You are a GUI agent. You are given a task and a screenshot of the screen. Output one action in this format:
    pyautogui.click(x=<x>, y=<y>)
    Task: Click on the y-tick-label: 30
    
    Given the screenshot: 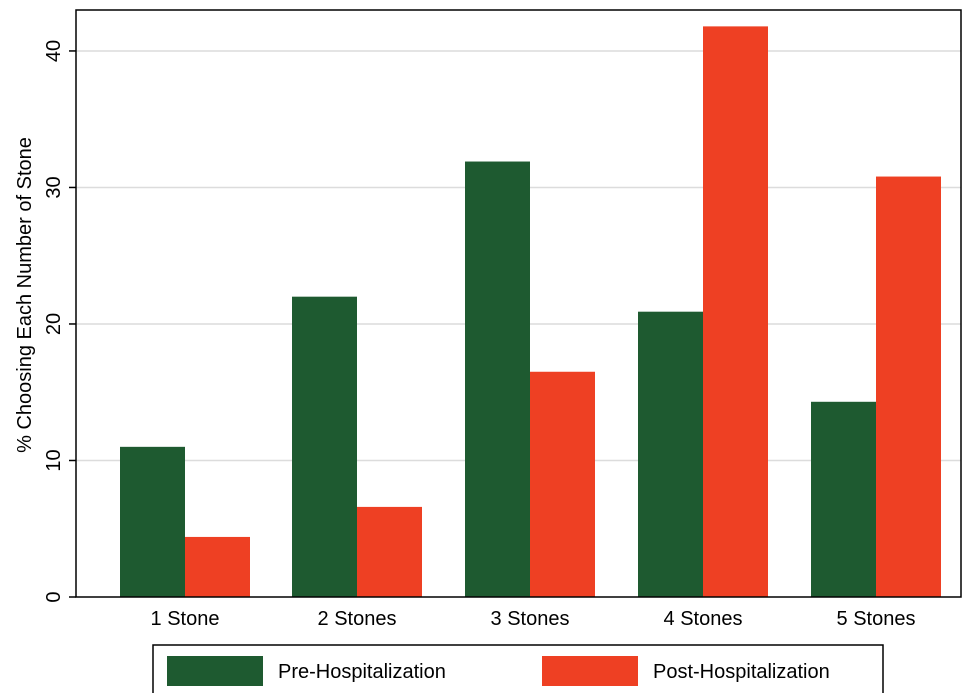 What is the action you would take?
    pyautogui.click(x=54, y=187)
    